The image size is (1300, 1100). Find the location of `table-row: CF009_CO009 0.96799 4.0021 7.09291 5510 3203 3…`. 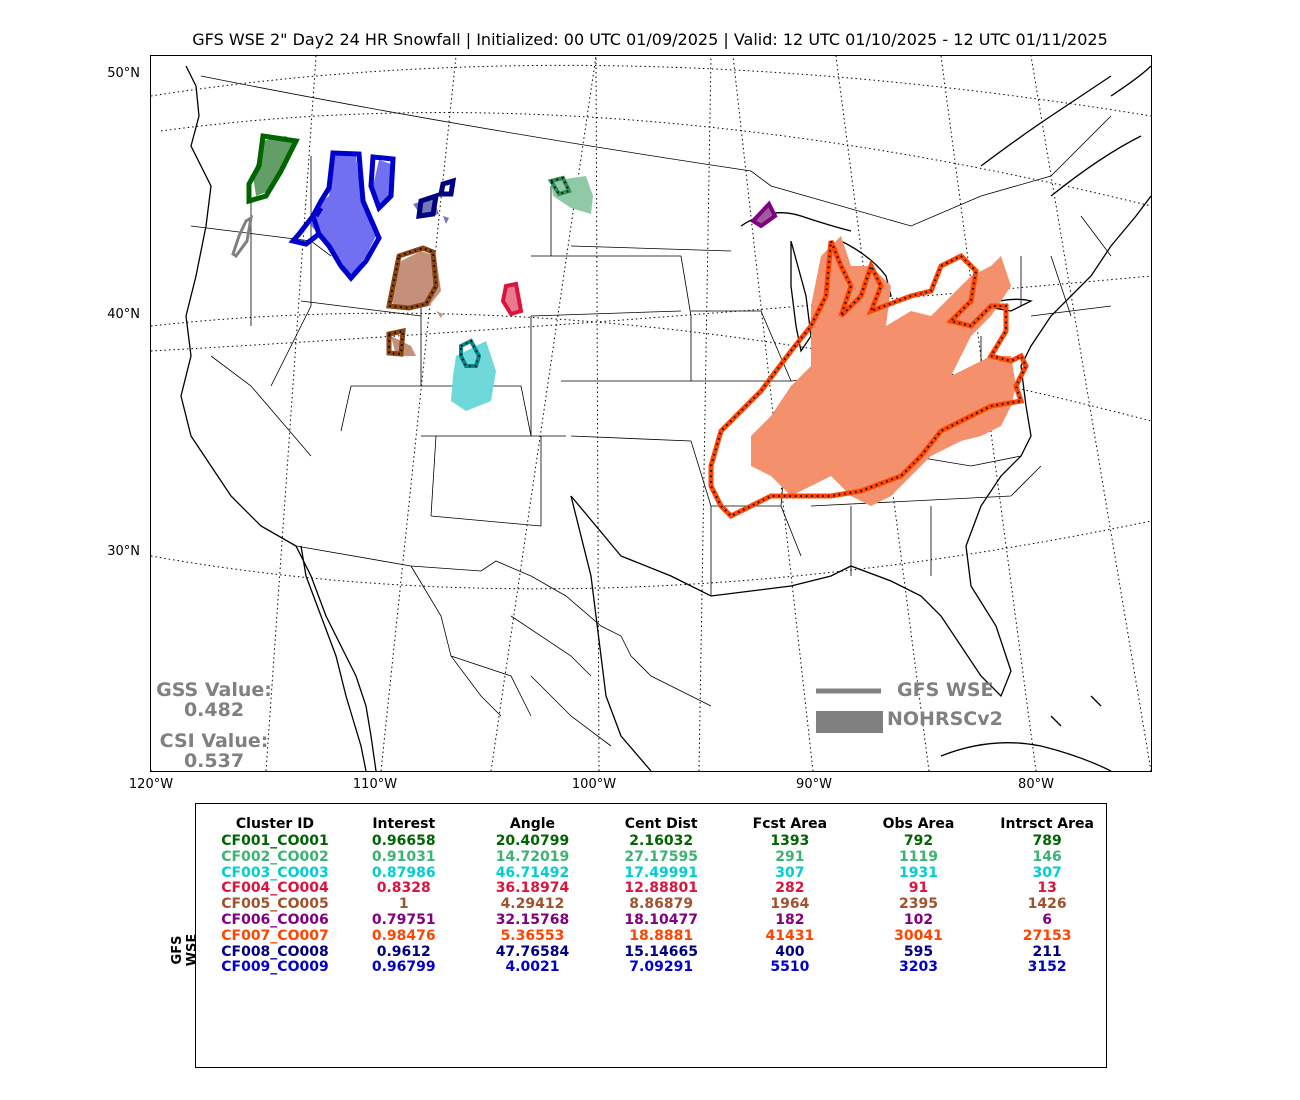

table-row: CF009_CO009 0.96799 4.0021 7.09291 5510 3203 3… is located at coordinates (661, 968).